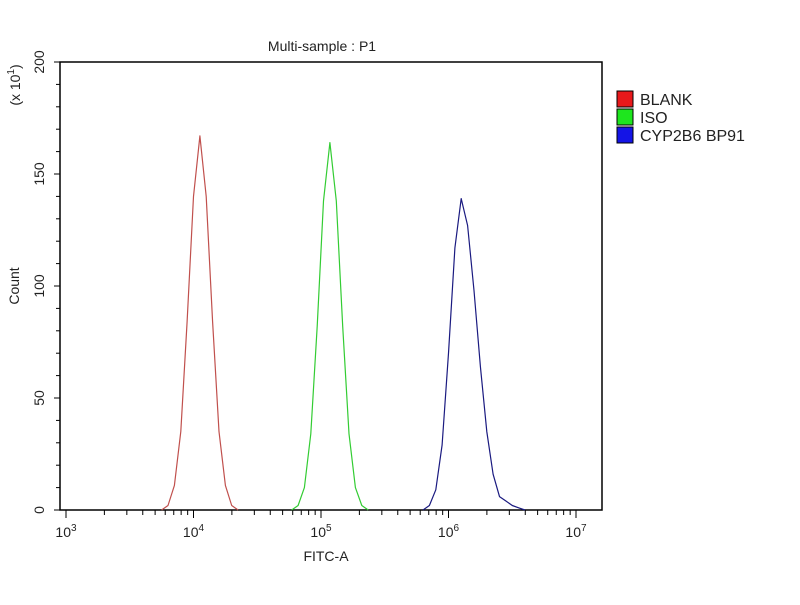 The width and height of the screenshot is (800, 605). I want to click on y-multiplier-label: (x 101), so click(14, 84).